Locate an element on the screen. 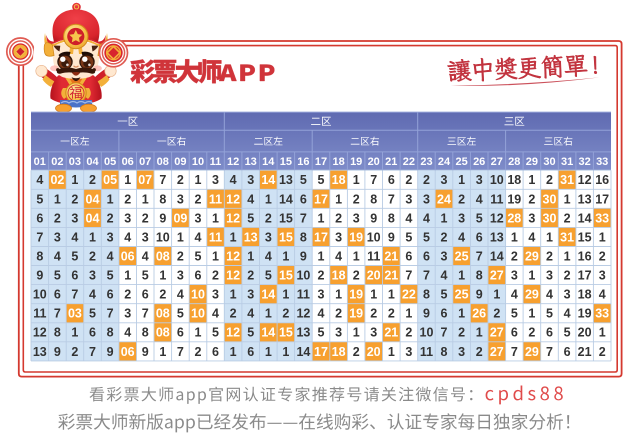  svg-text: 24 is located at coordinates (444, 162).